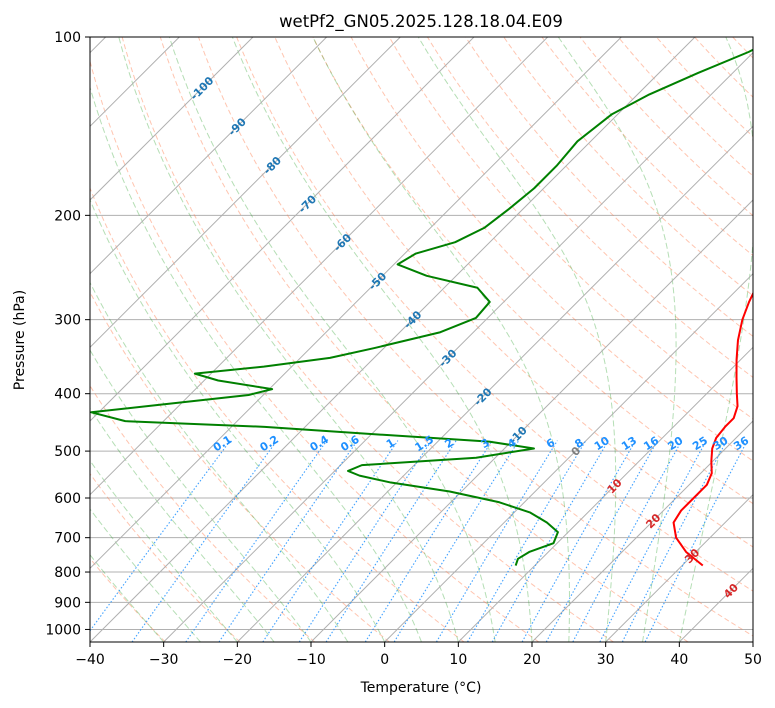  What do you see at coordinates (606, 660) in the screenshot?
I see `x-tick-label: 30` at bounding box center [606, 660].